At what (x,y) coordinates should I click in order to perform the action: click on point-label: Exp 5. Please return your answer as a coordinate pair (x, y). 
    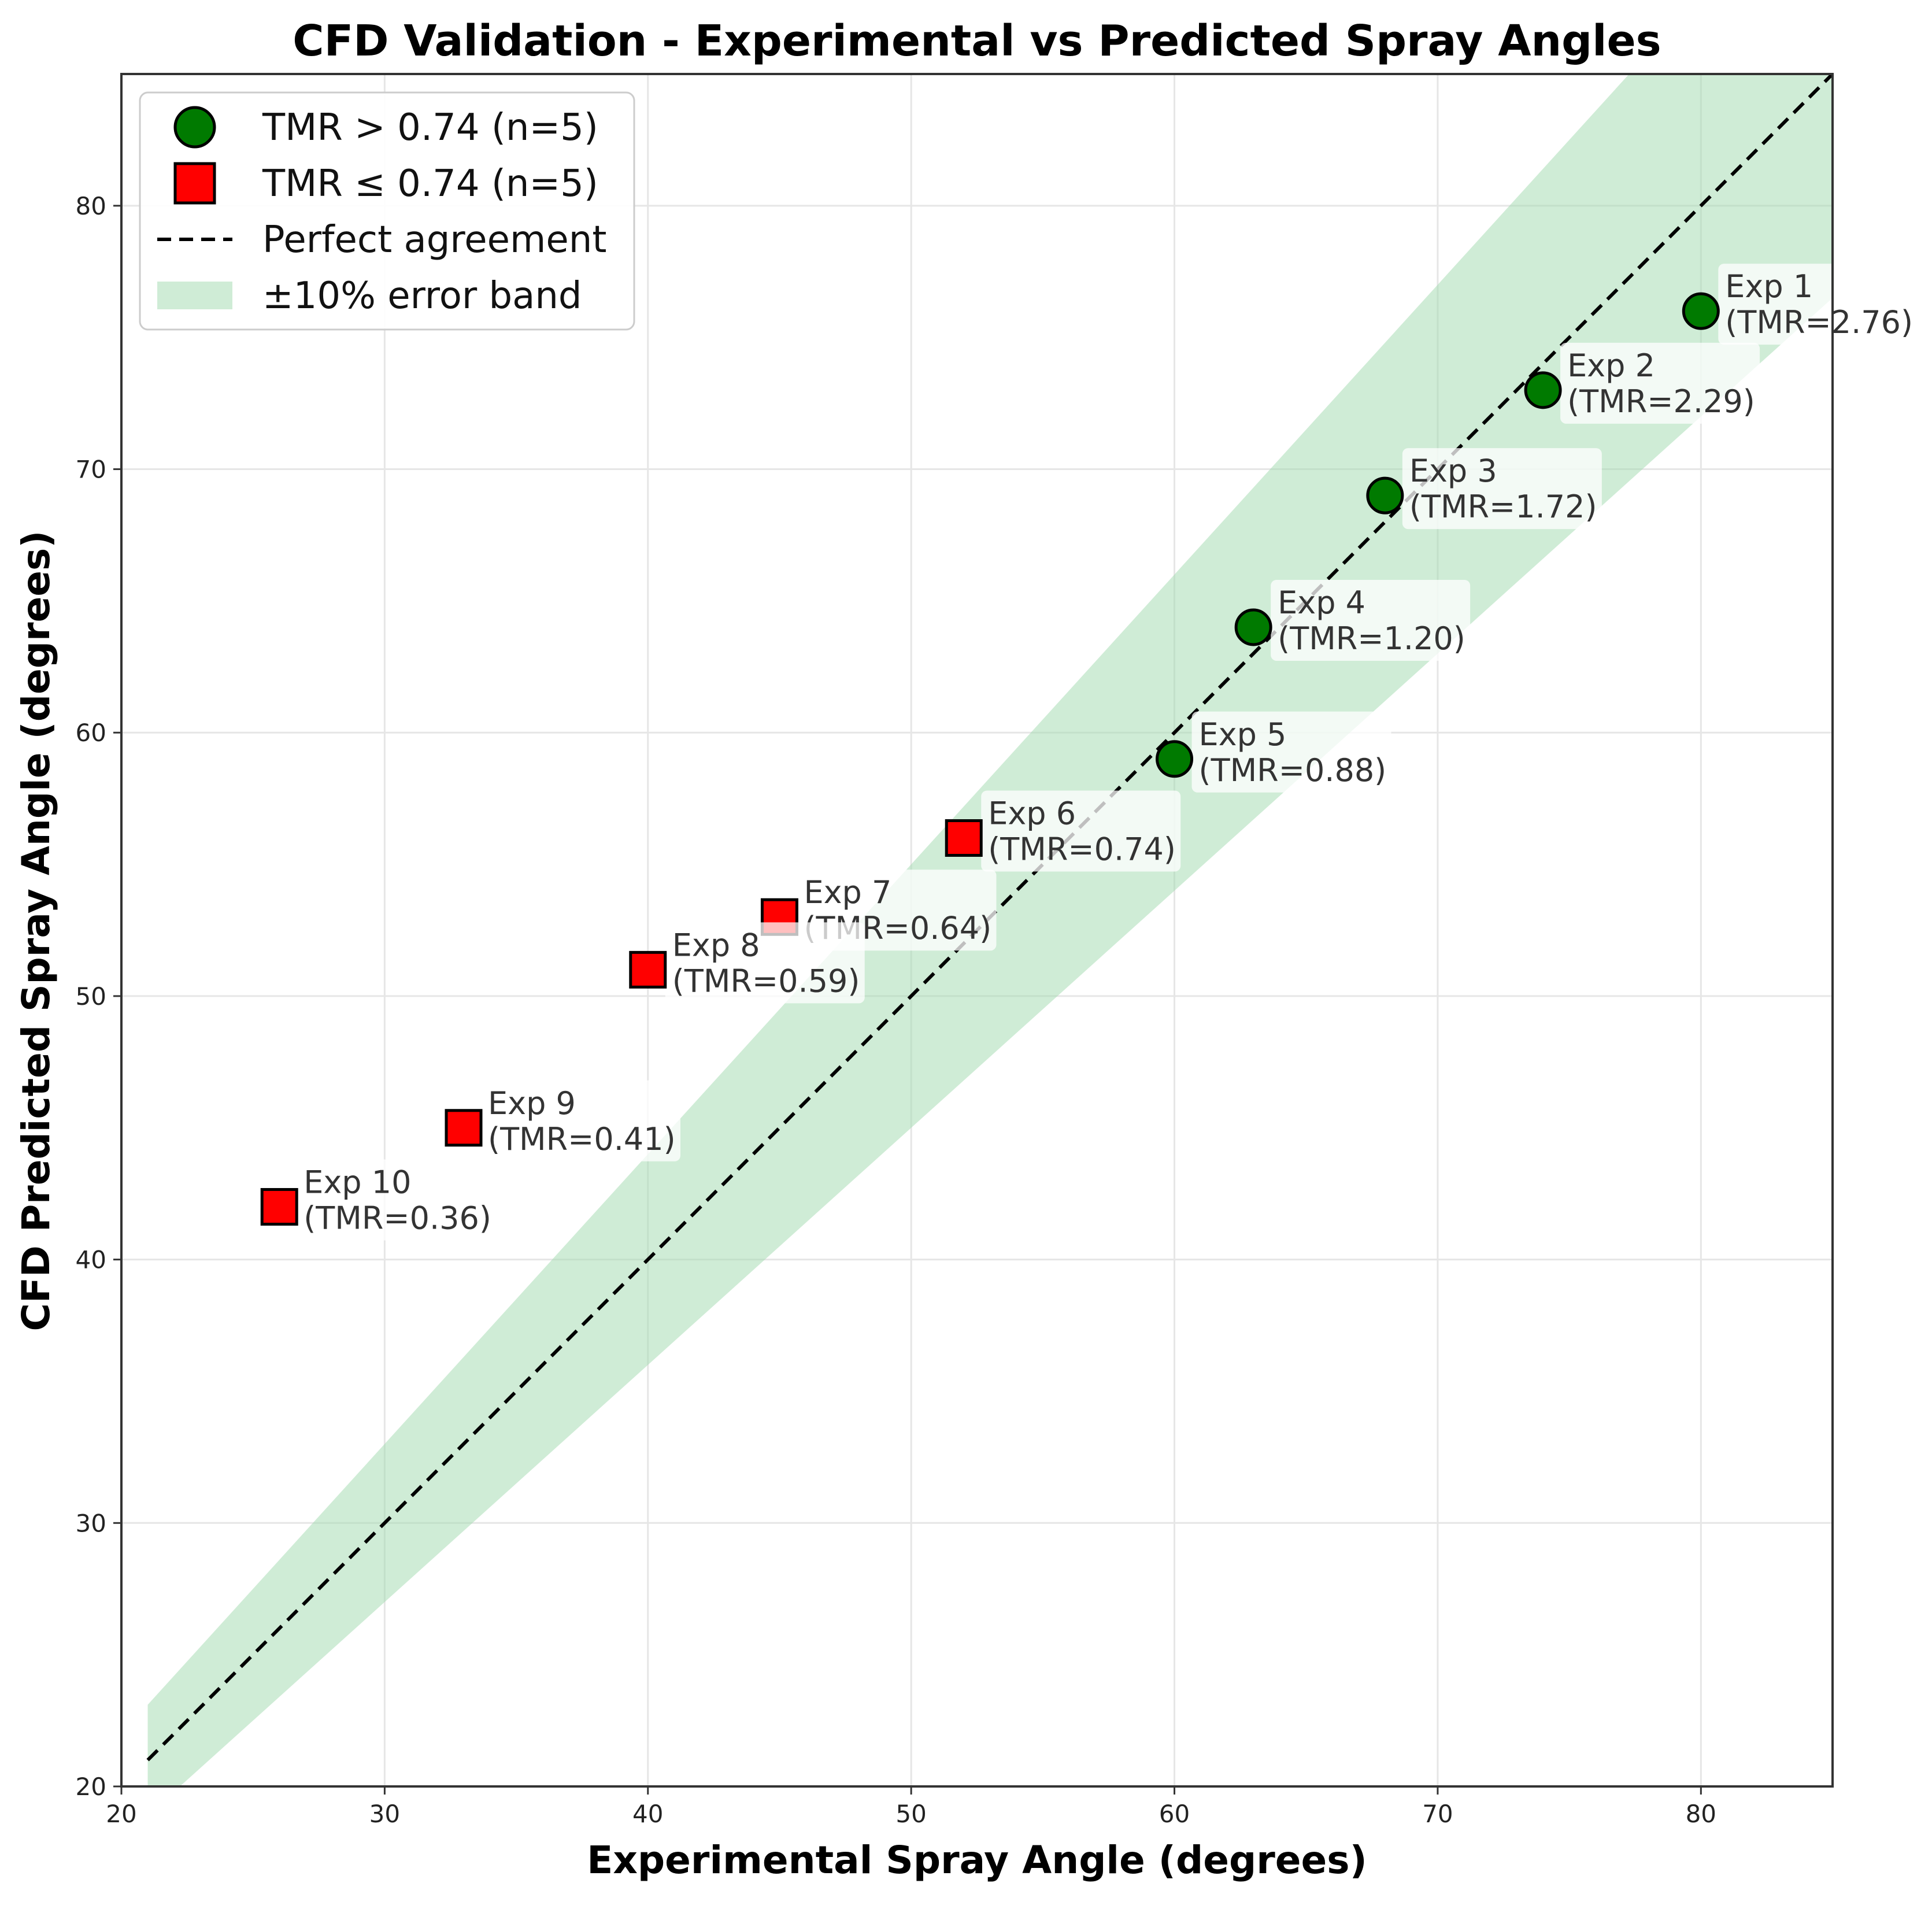
    Looking at the image, I should click on (1243, 734).